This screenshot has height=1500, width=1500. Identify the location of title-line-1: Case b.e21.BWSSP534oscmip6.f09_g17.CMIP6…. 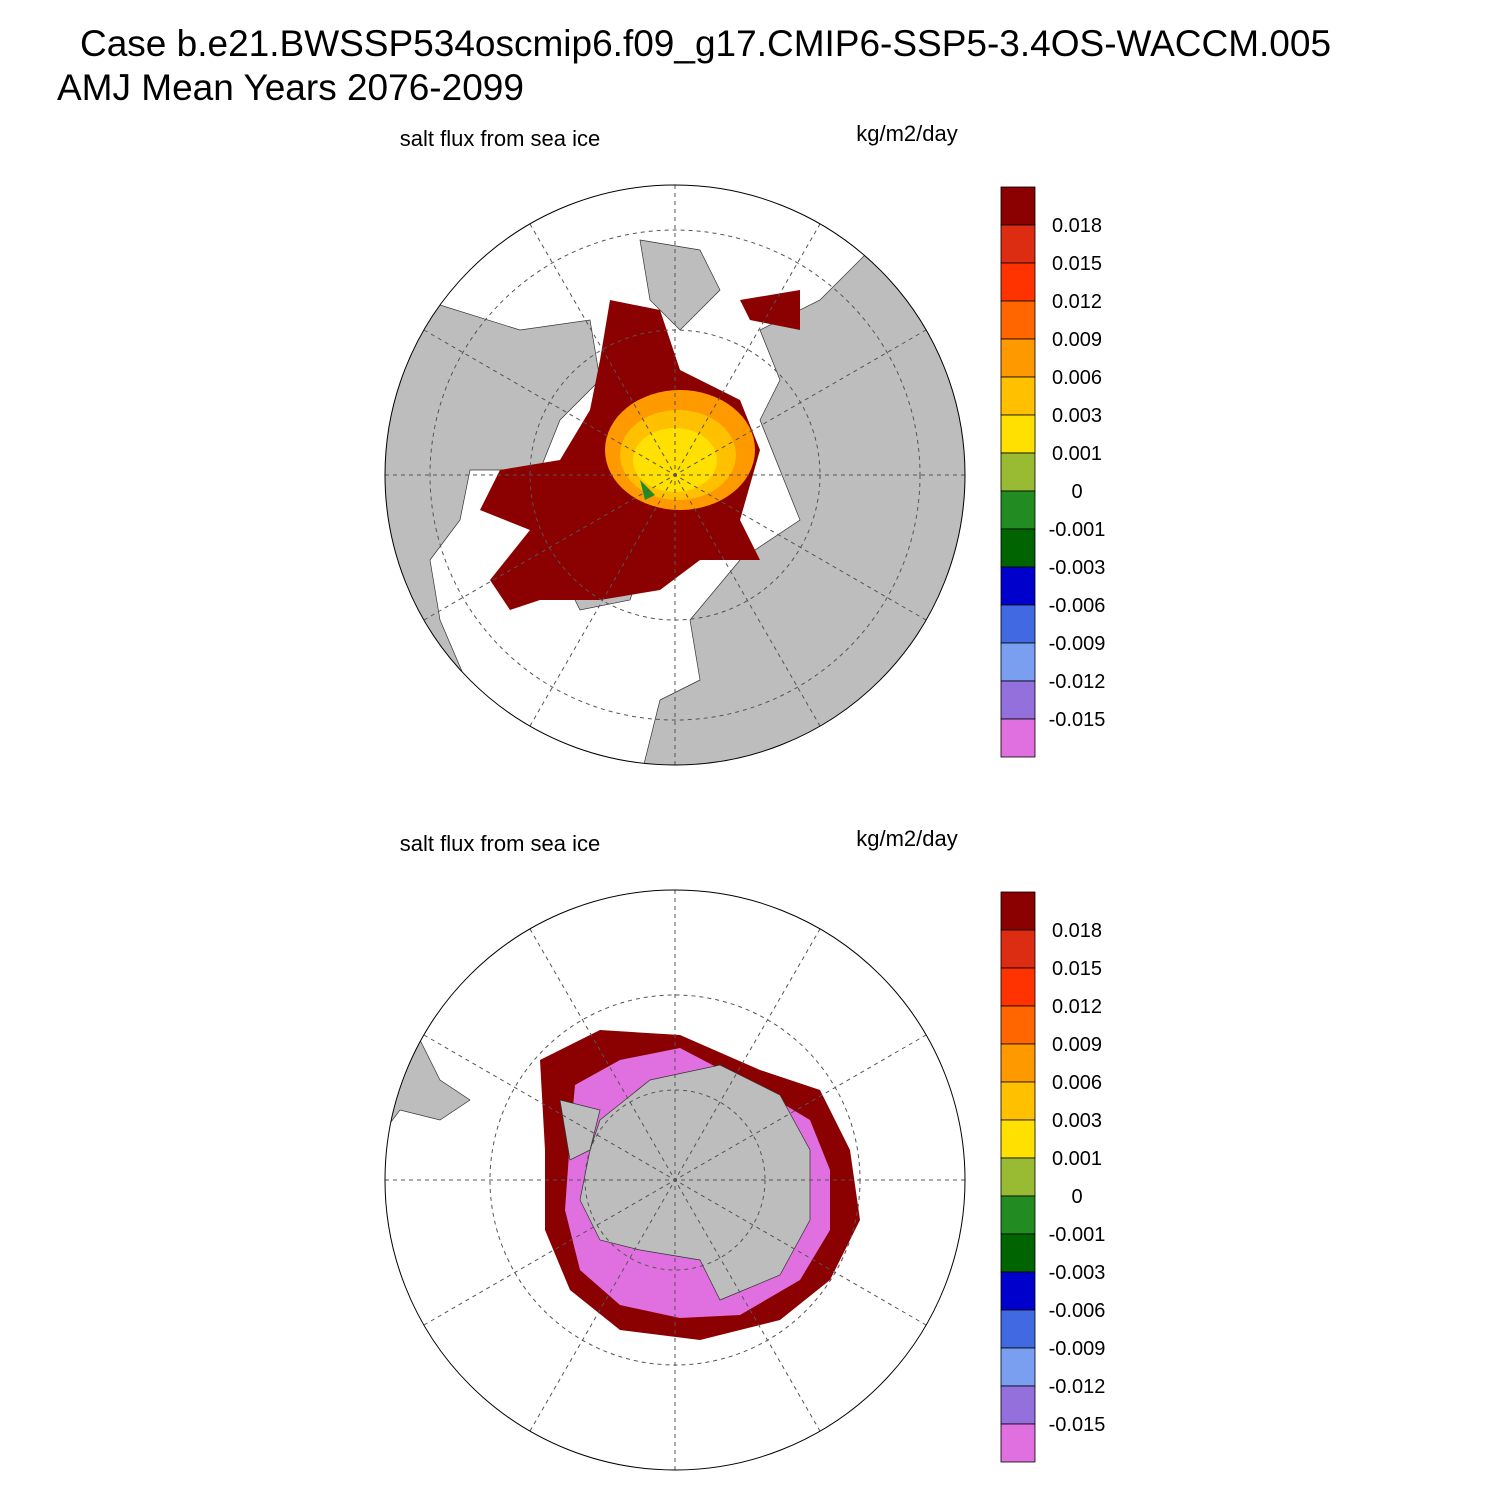
(705, 43).